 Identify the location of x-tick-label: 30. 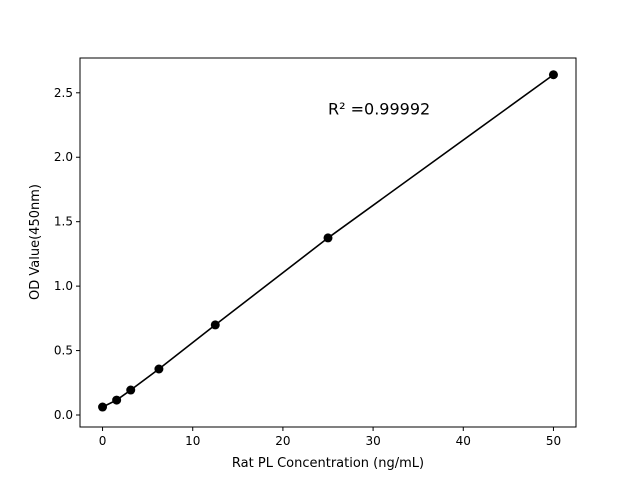
(372, 441).